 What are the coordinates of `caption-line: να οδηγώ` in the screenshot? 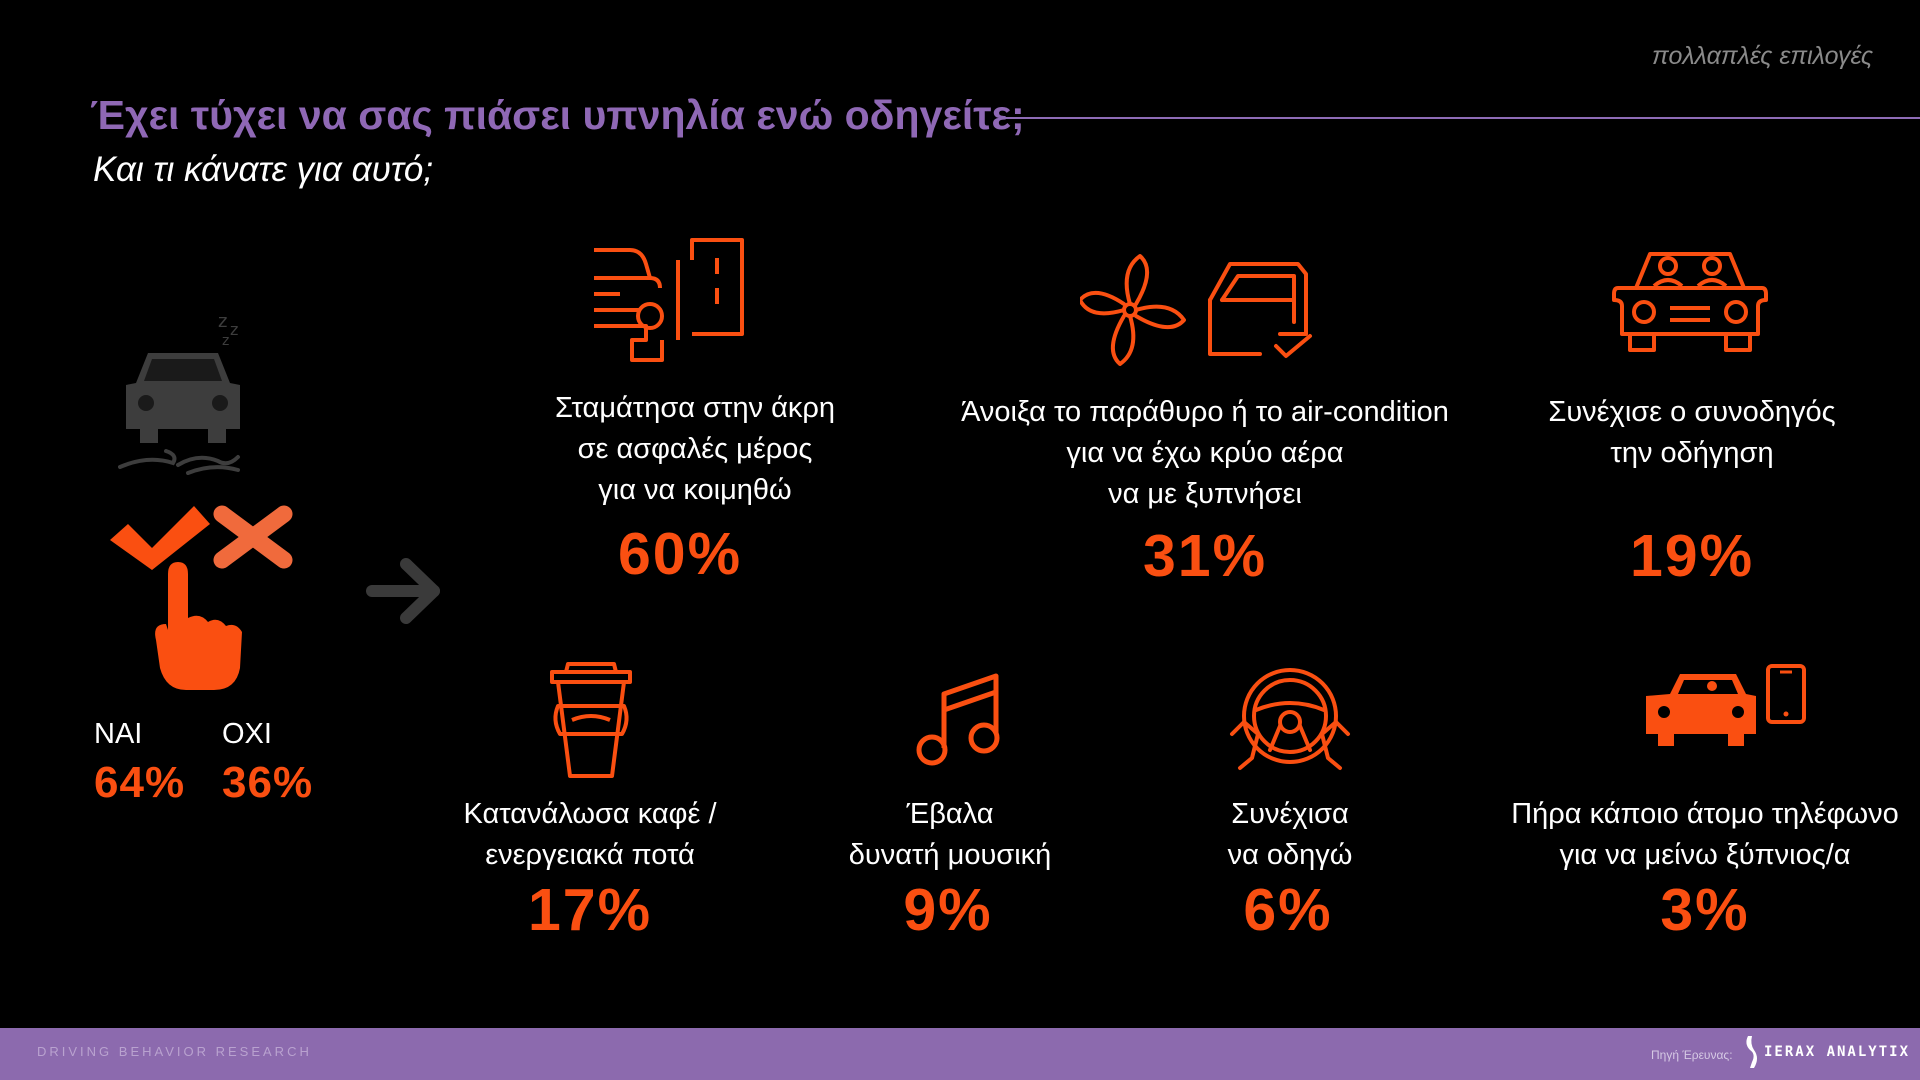 It's located at (1290, 855).